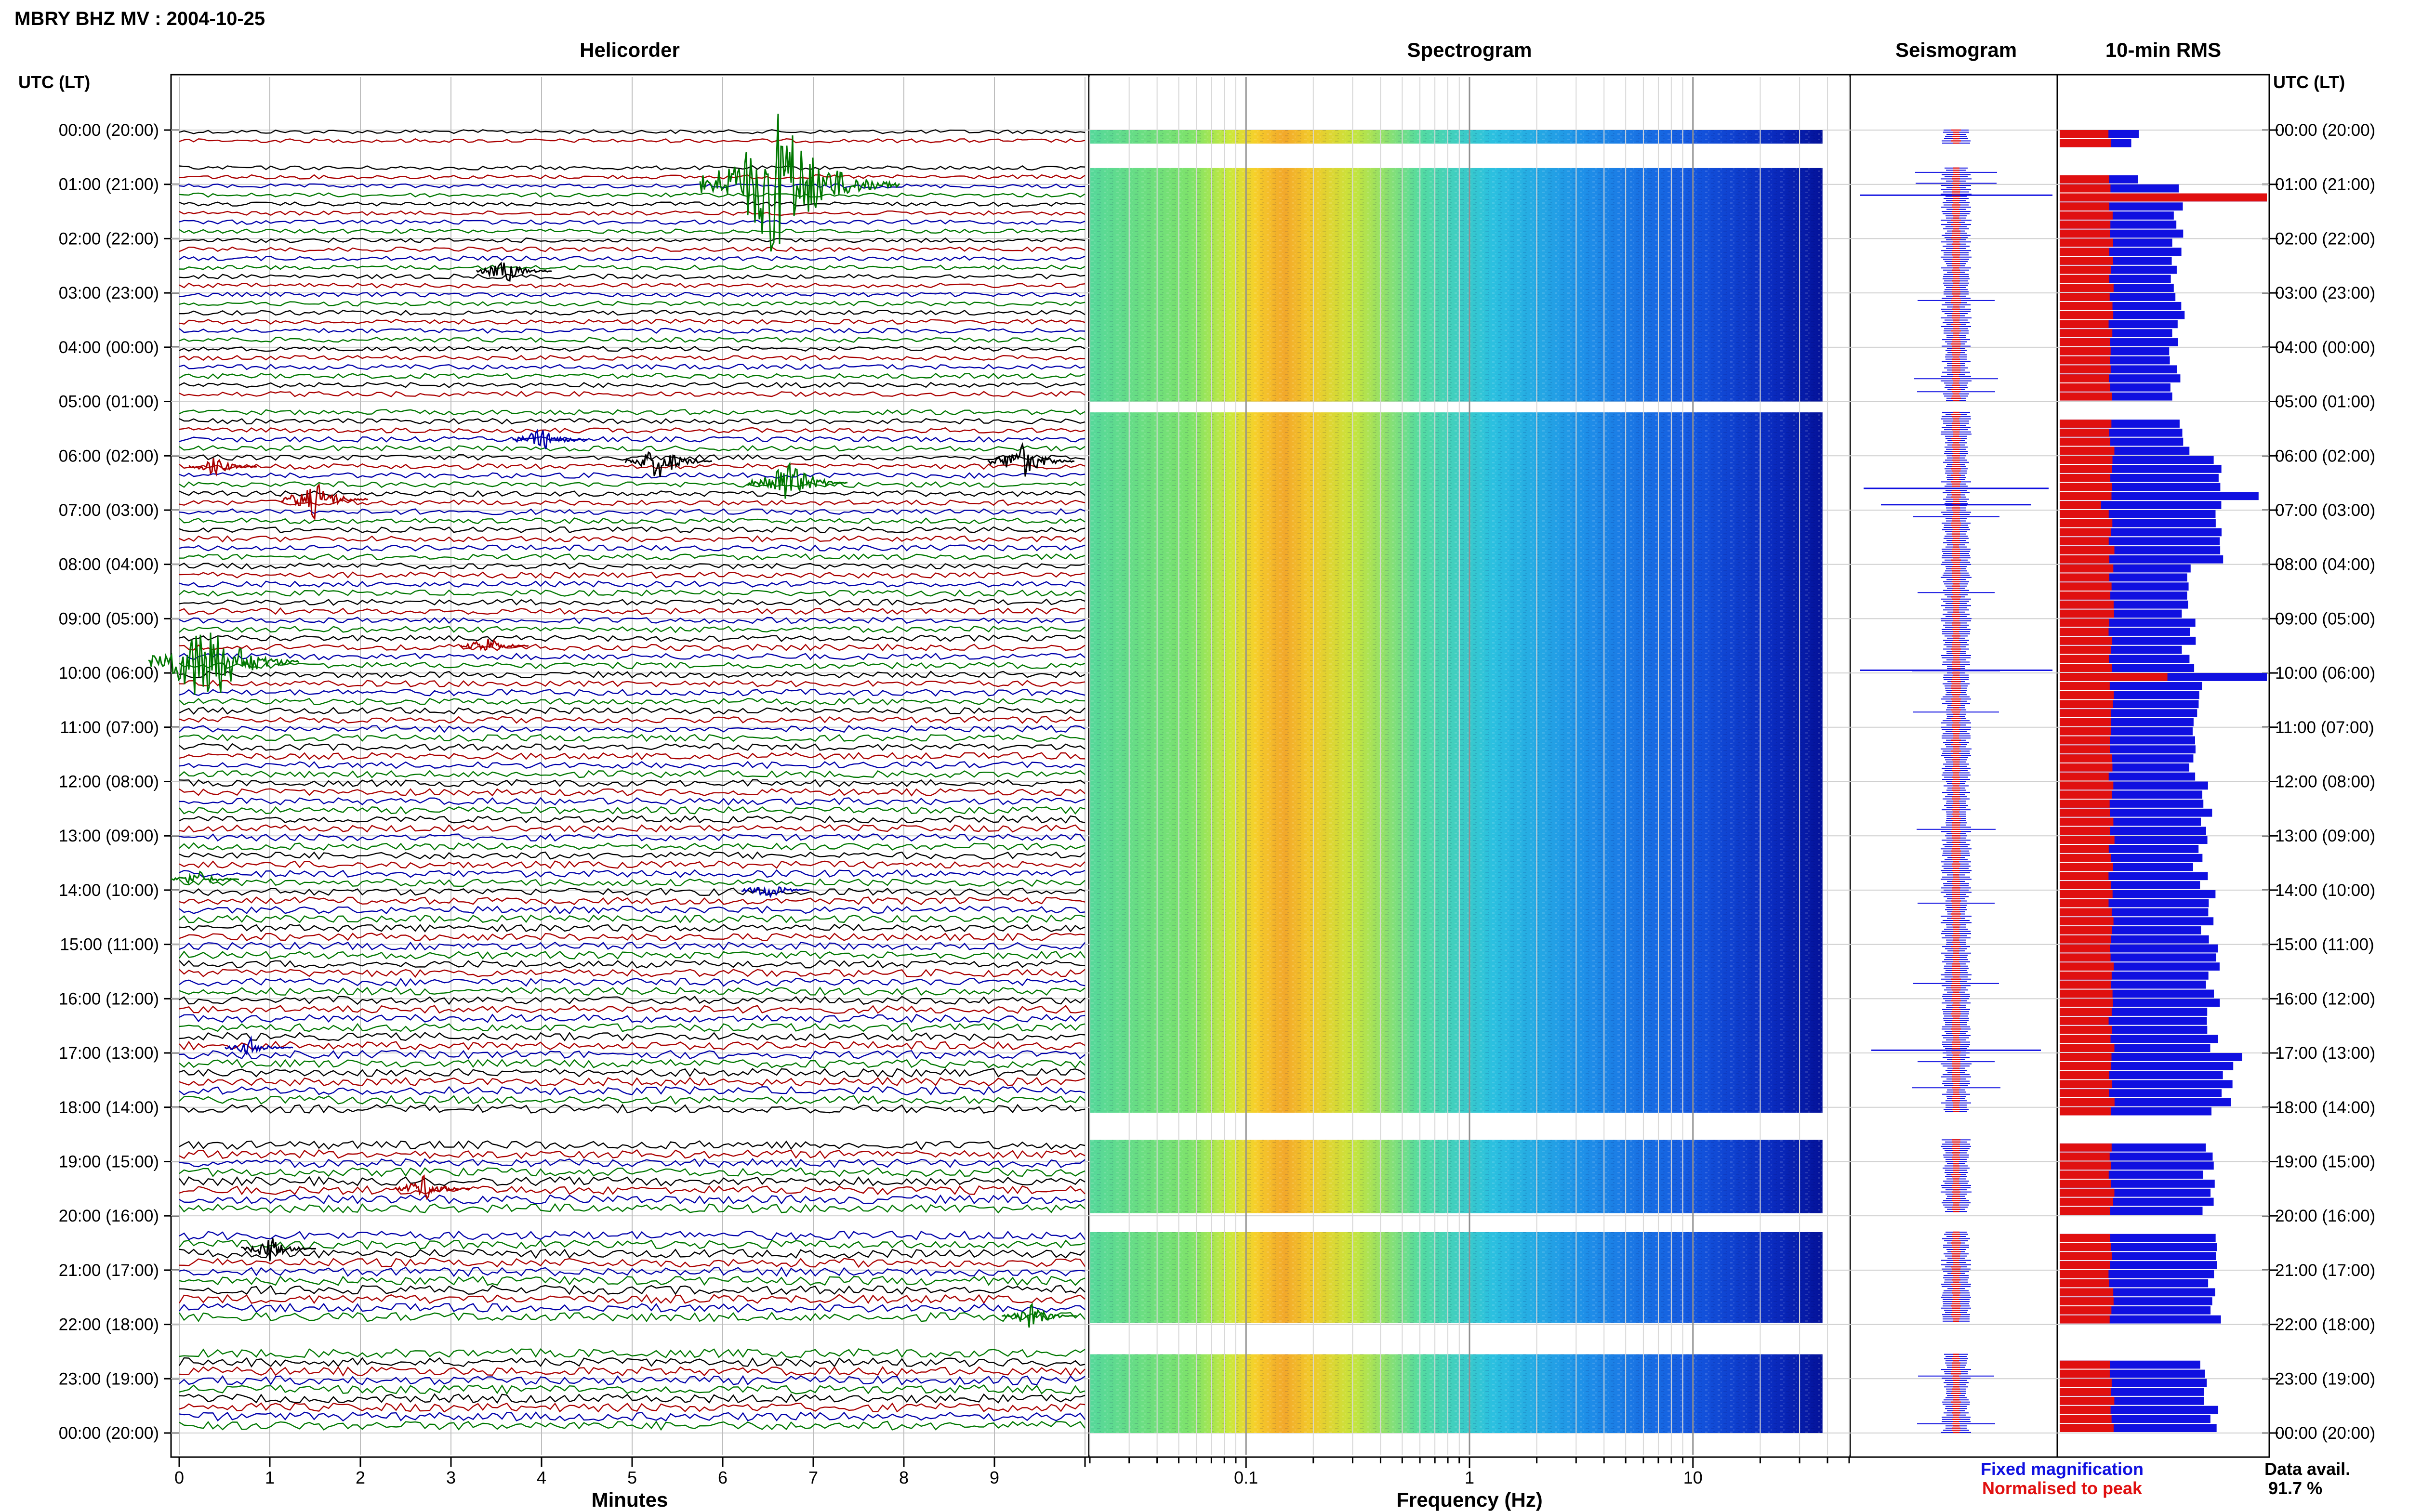 This screenshot has width=2409, height=1512. Describe the element at coordinates (1956, 50) in the screenshot. I see `seismogram-panel-title: Seismogram` at that location.